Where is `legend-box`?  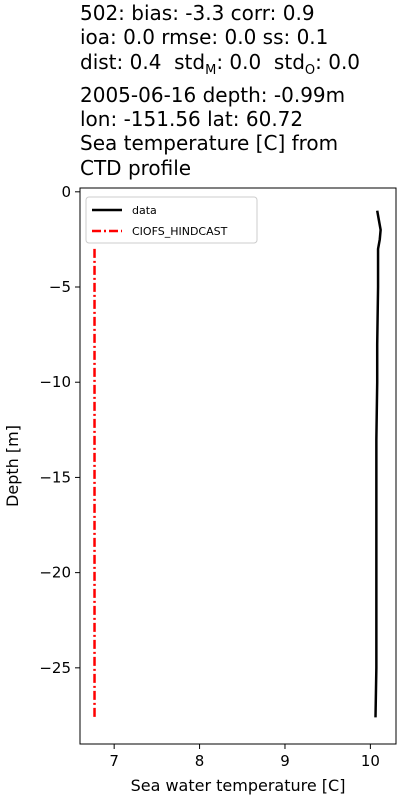 legend-box is located at coordinates (171, 220).